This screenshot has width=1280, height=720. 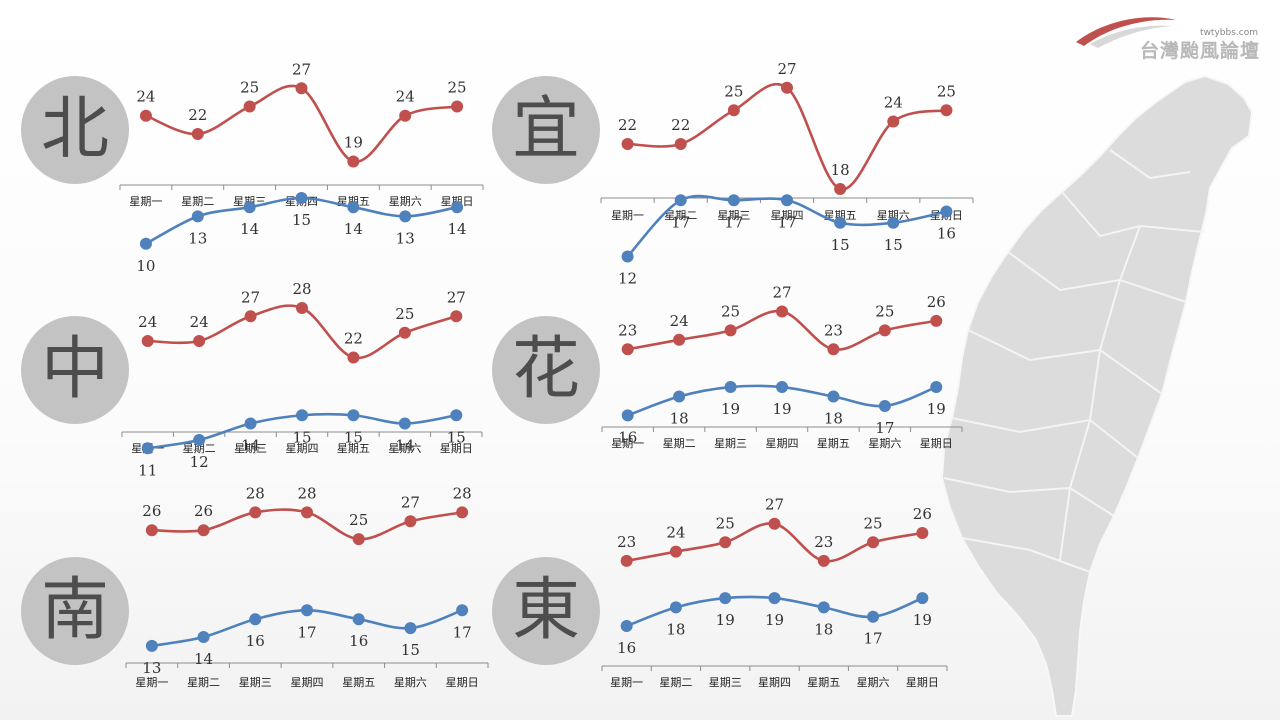 What do you see at coordinates (199, 462) in the screenshot?
I see `data-label: 12` at bounding box center [199, 462].